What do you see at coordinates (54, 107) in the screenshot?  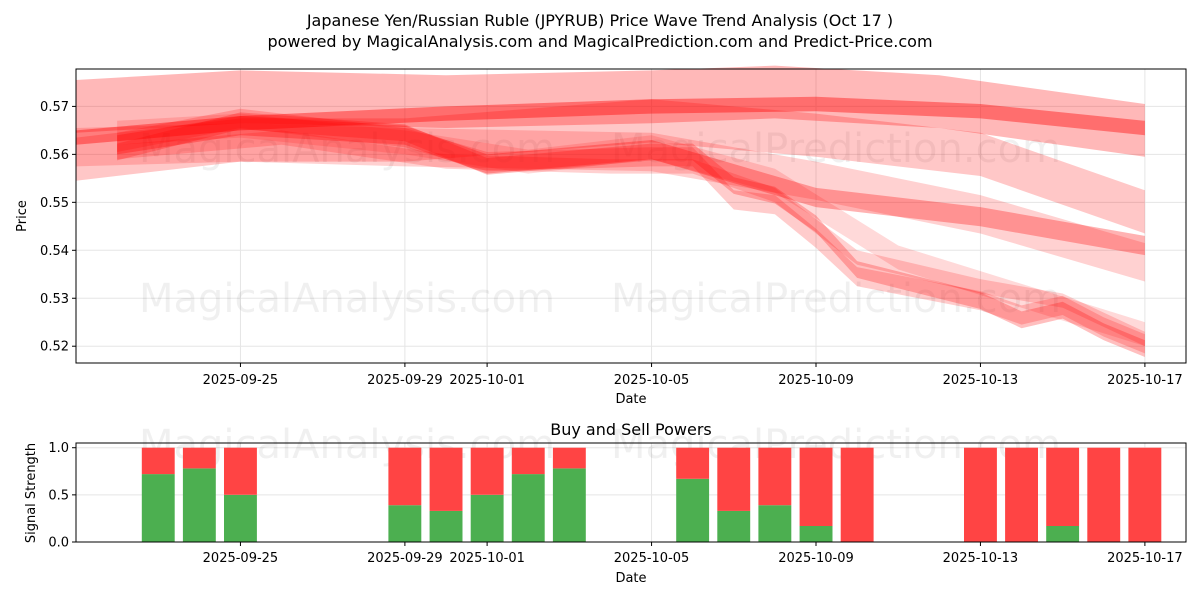 I see `y-tick-label: 0.57` at bounding box center [54, 107].